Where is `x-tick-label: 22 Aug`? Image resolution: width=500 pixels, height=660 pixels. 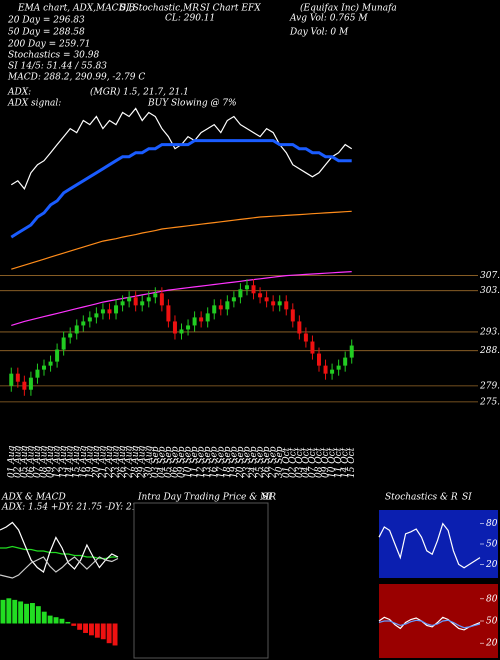 x-tick-label: 22 Aug is located at coordinates (110, 462).